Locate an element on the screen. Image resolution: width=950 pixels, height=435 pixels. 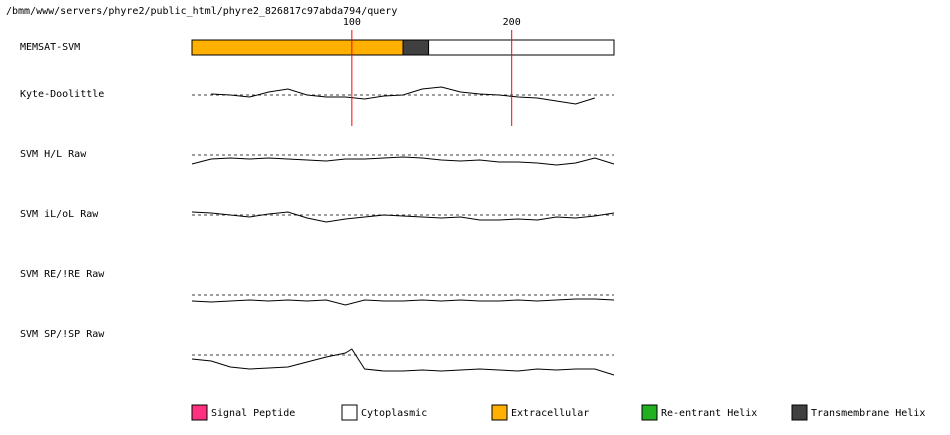
track-label: Kyte-Doolittle is located at coordinates (62, 94).